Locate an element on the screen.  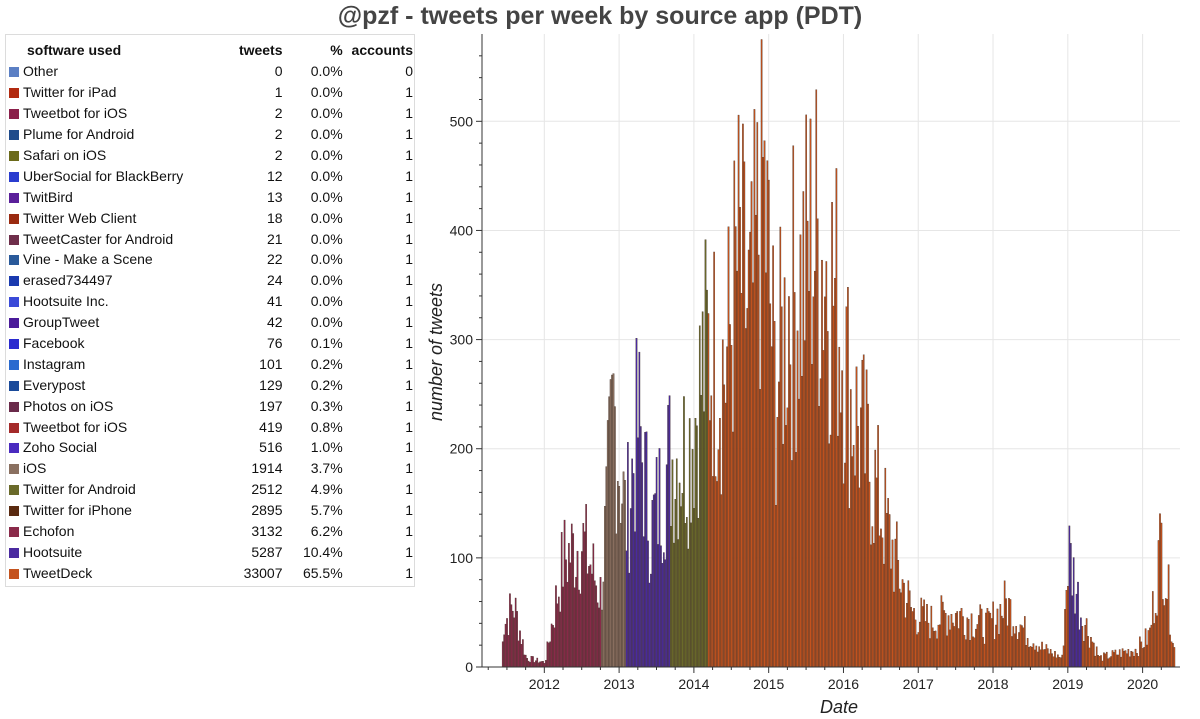
legend-row: Photos on iOS 197 0.3% 1 is located at coordinates (211, 405).